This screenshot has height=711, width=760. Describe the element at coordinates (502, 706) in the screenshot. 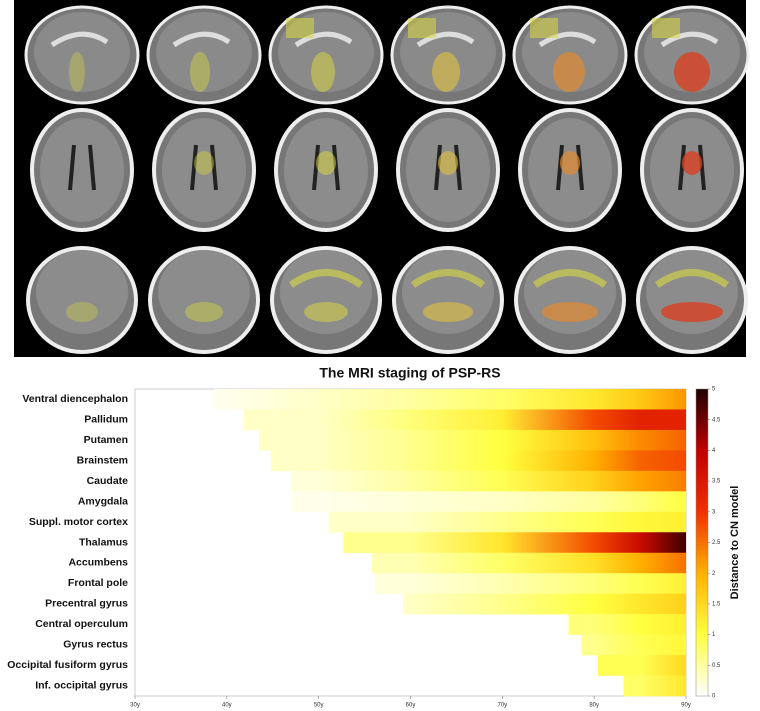

I see `x-tick-label: 70y` at that location.